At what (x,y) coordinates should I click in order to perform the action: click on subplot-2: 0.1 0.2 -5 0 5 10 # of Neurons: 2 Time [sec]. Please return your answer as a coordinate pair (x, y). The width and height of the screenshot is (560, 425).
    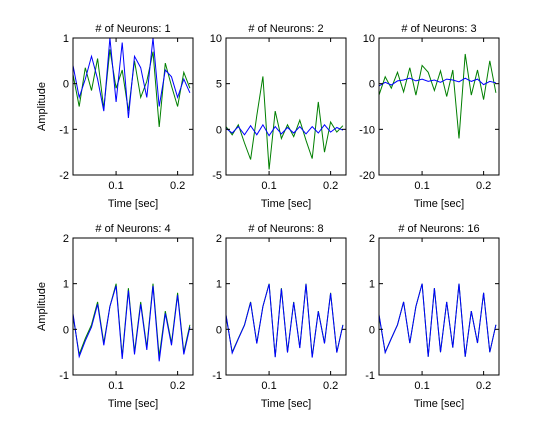
    Looking at the image, I should click on (278, 116).